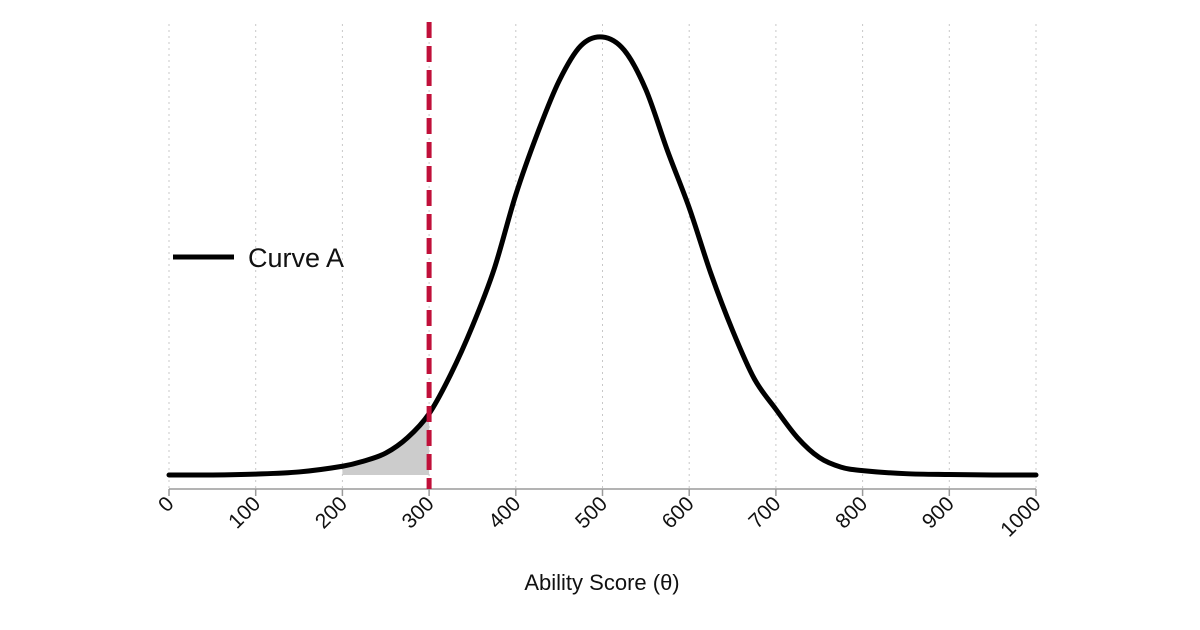 This screenshot has width=1200, height=630. What do you see at coordinates (418, 512) in the screenshot?
I see `x-tick-label: 300` at bounding box center [418, 512].